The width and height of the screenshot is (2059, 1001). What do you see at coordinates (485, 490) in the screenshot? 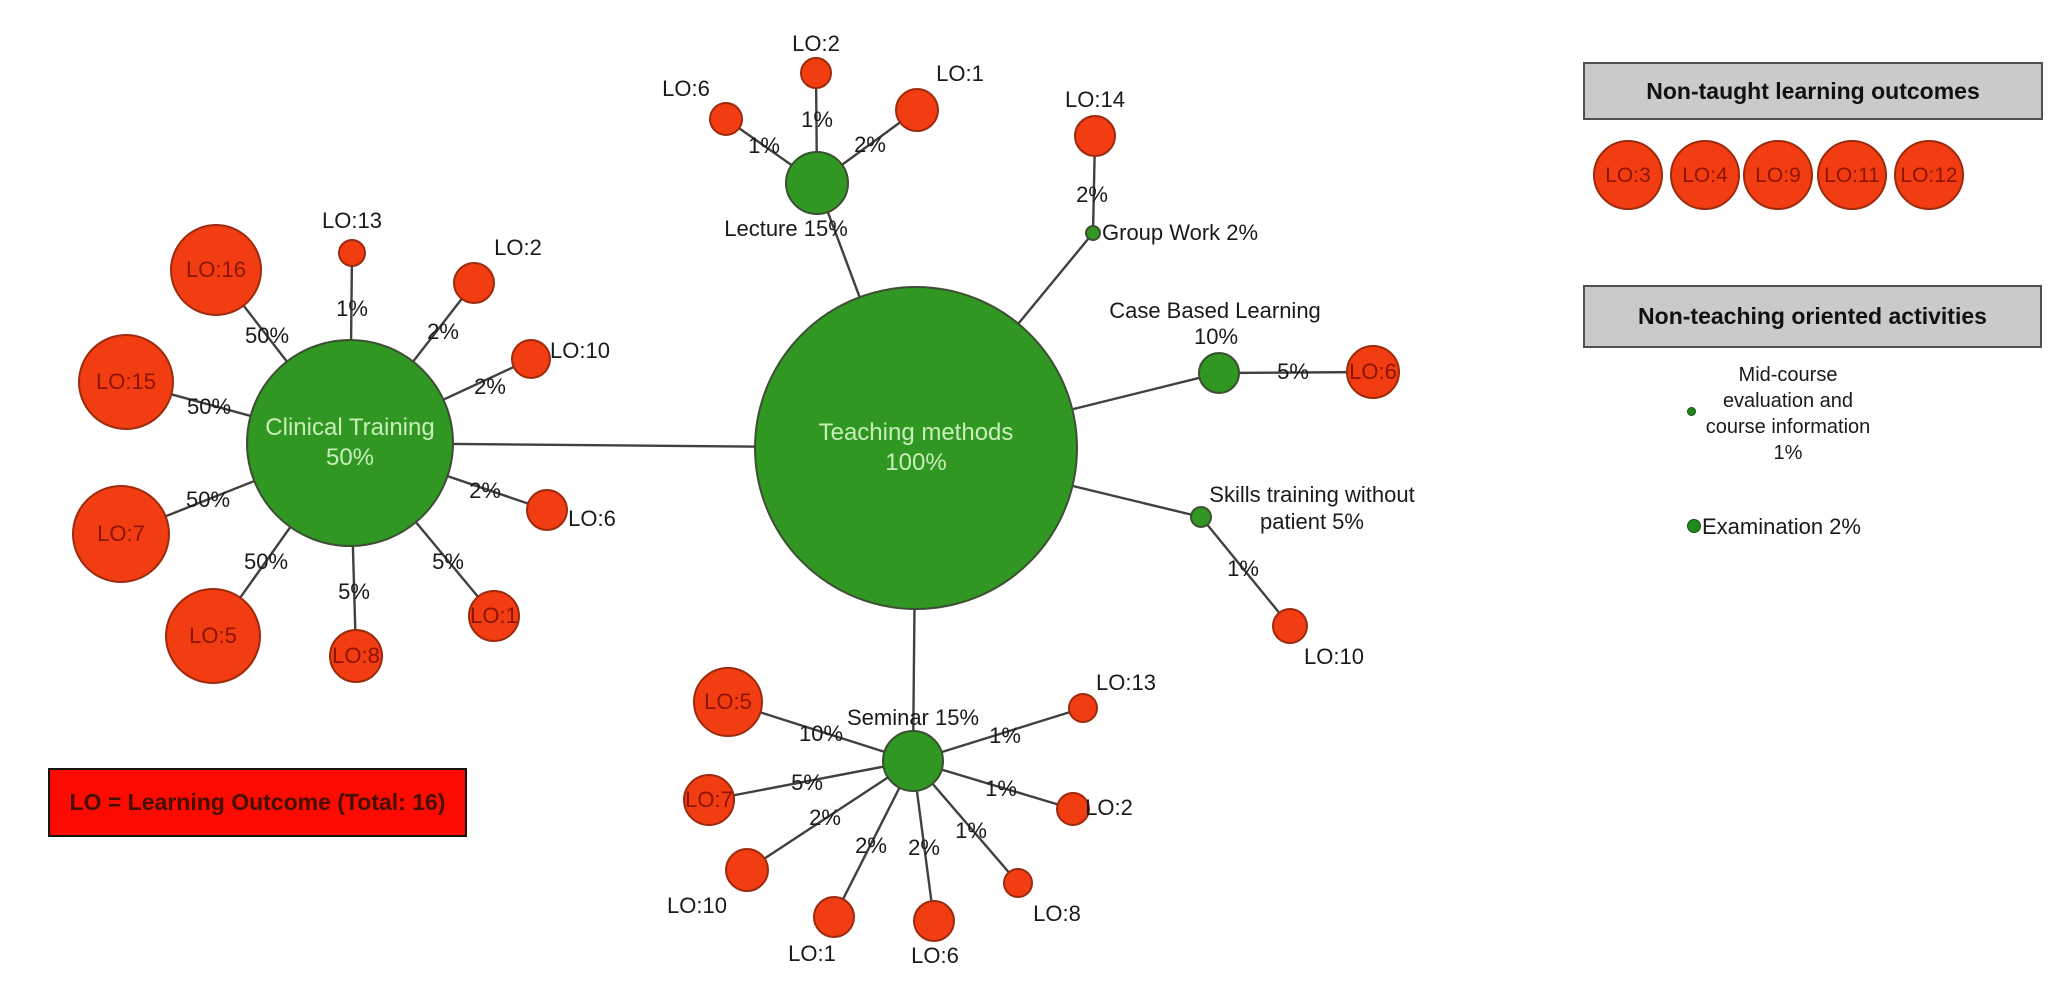
I see `pct-clinical-lo6: 2%` at bounding box center [485, 490].